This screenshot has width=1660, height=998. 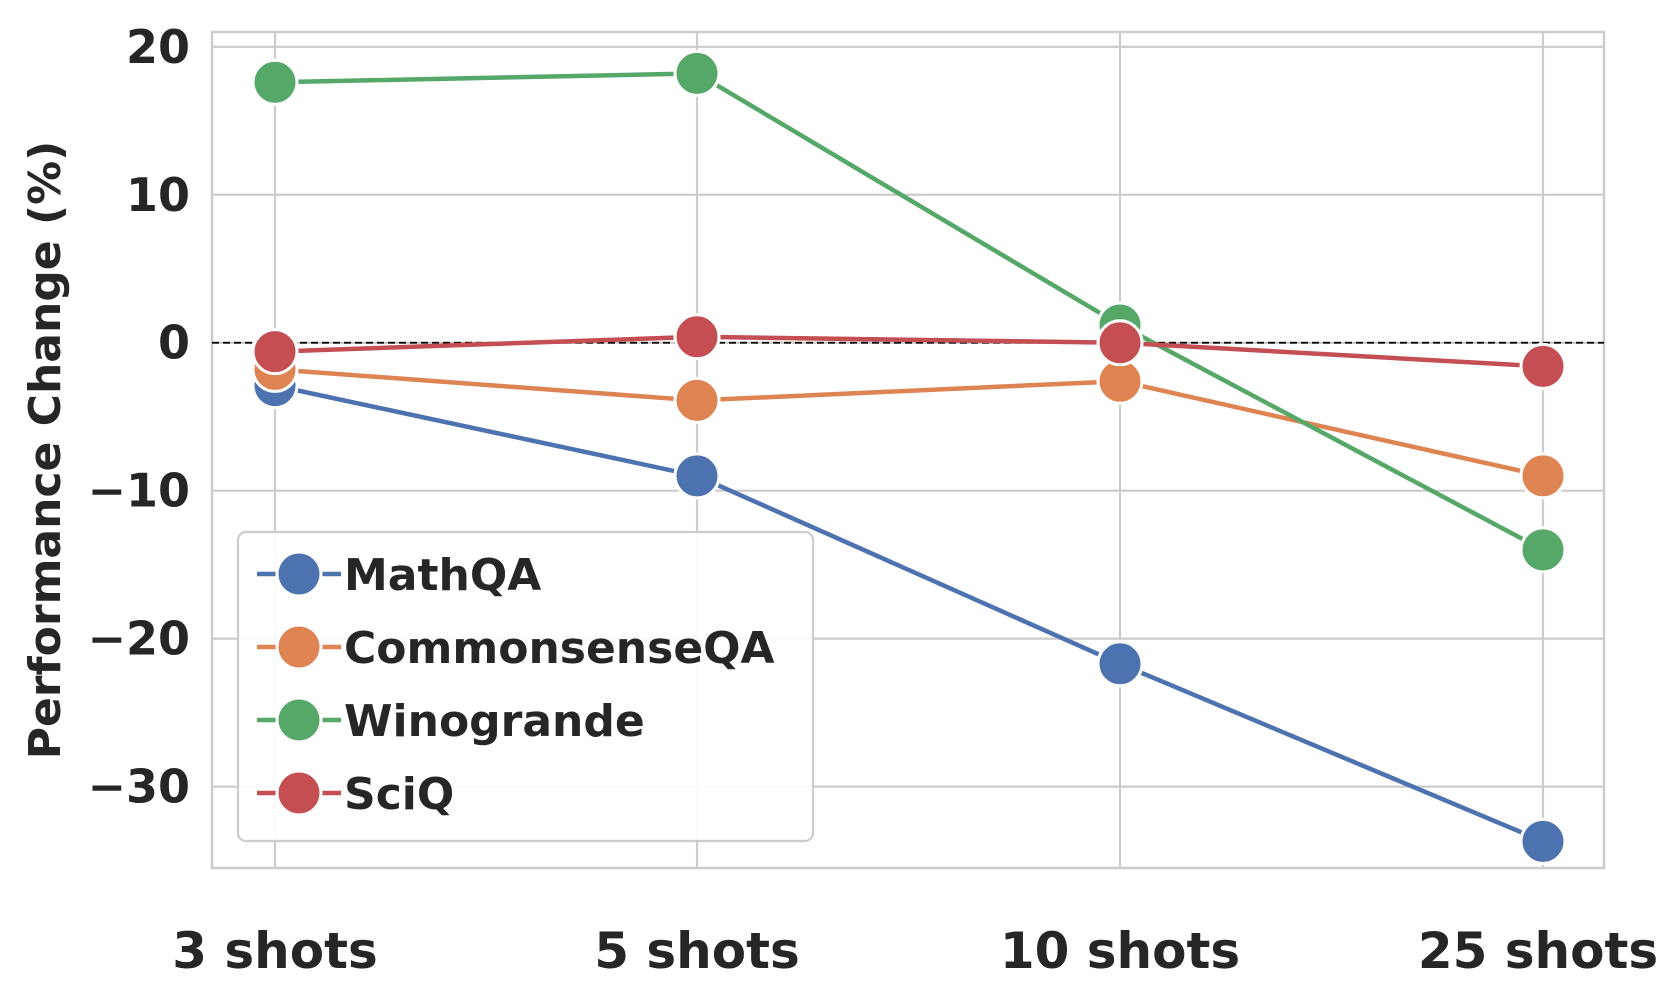 I want to click on legend-marker-winogrande, so click(x=299, y=720).